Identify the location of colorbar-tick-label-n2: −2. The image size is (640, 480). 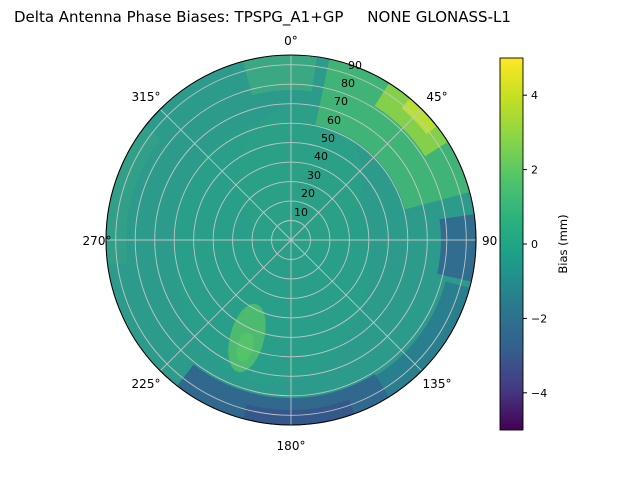
(539, 318).